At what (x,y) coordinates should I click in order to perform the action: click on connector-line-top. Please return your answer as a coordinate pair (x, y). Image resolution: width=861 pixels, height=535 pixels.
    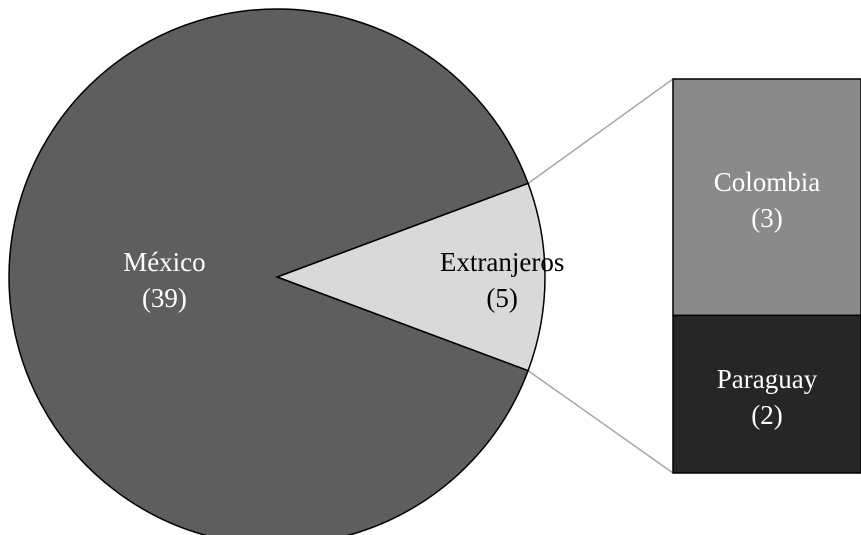
    Looking at the image, I should click on (600, 131).